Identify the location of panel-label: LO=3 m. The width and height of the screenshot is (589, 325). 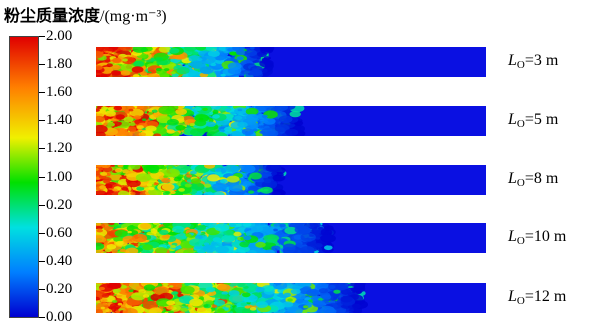
(533, 61).